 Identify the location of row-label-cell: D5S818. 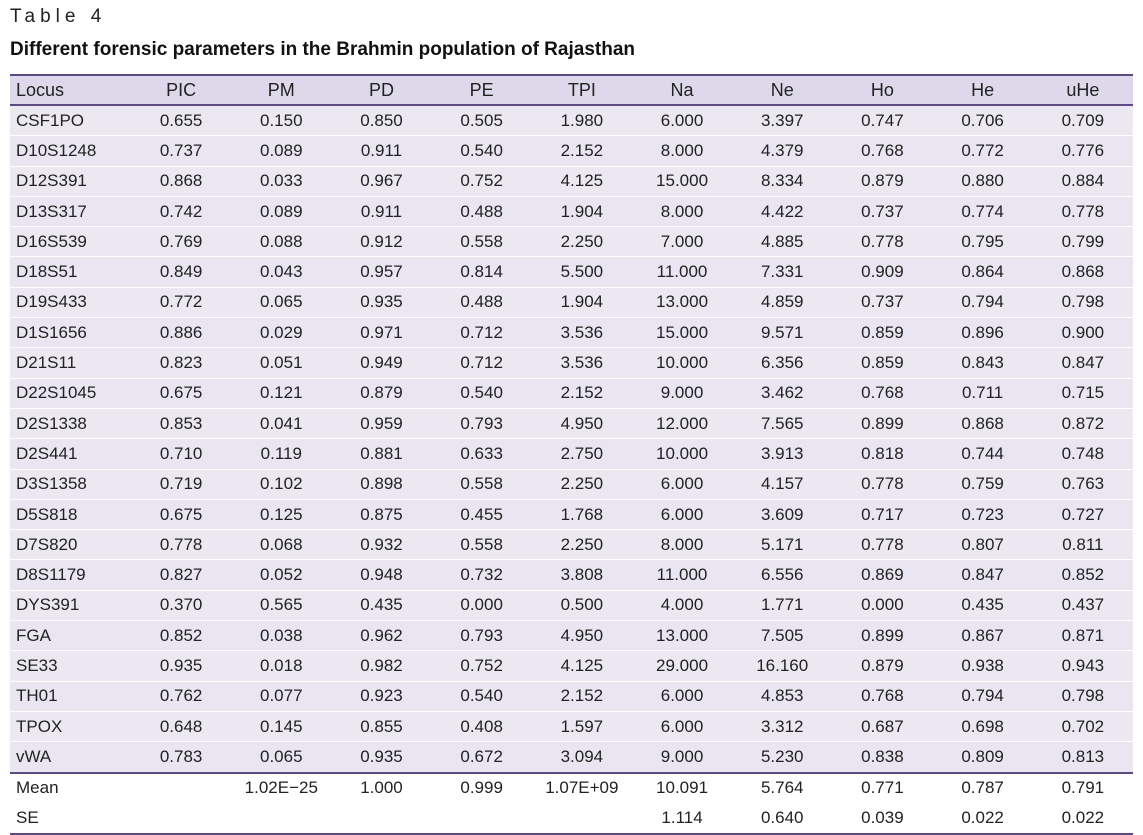
(70, 515).